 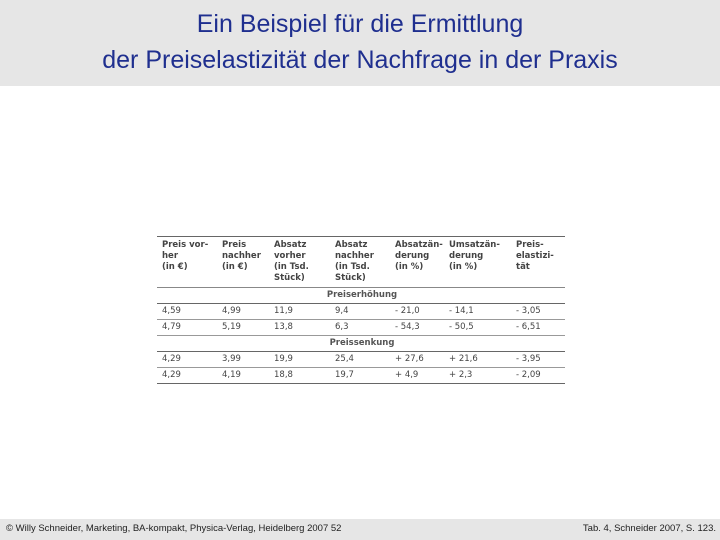 What do you see at coordinates (299, 262) in the screenshot?
I see `header-sales-before: Absatz vorher (in Tsd. Stück)` at bounding box center [299, 262].